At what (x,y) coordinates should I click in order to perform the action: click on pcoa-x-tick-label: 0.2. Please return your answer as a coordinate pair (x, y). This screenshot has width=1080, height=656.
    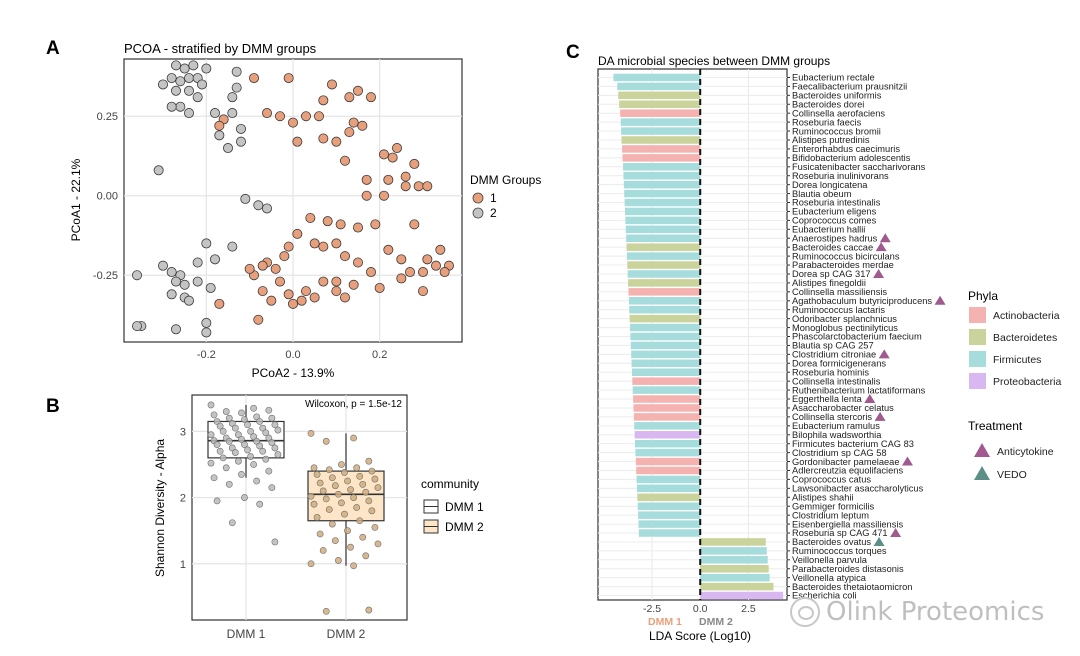
    Looking at the image, I should click on (379, 355).